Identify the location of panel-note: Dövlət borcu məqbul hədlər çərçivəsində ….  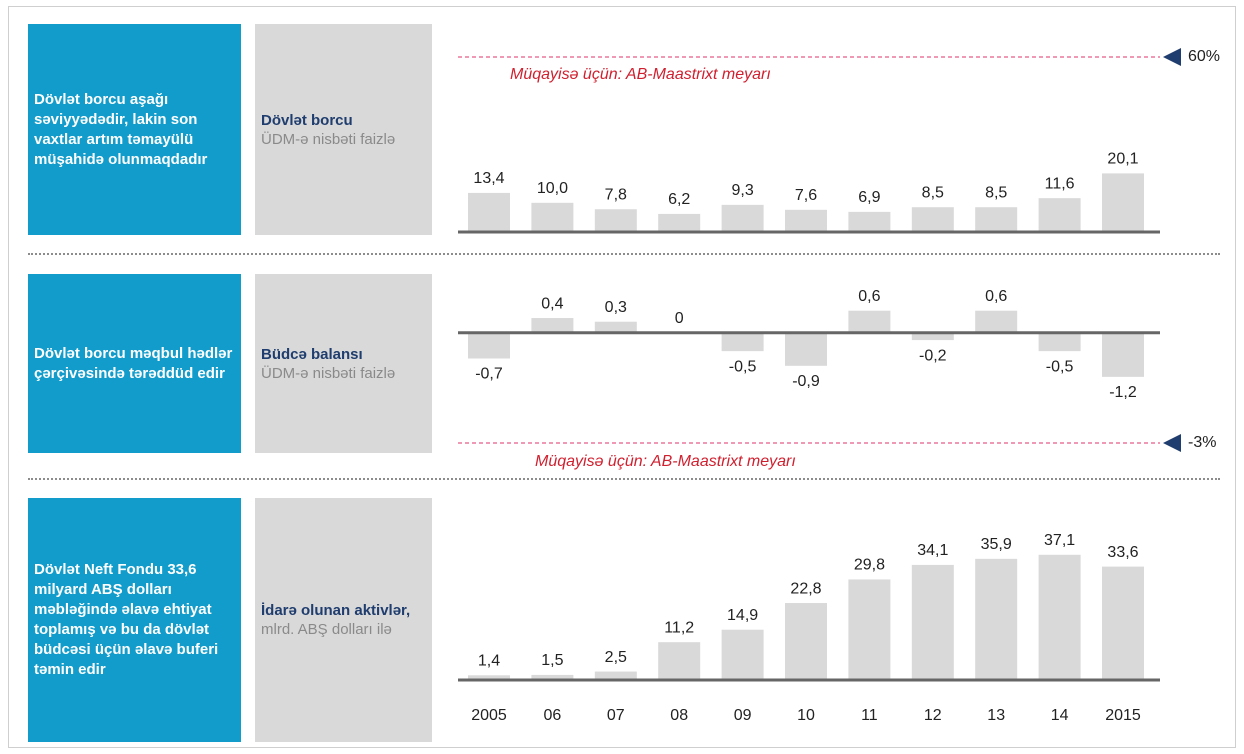
(134, 363).